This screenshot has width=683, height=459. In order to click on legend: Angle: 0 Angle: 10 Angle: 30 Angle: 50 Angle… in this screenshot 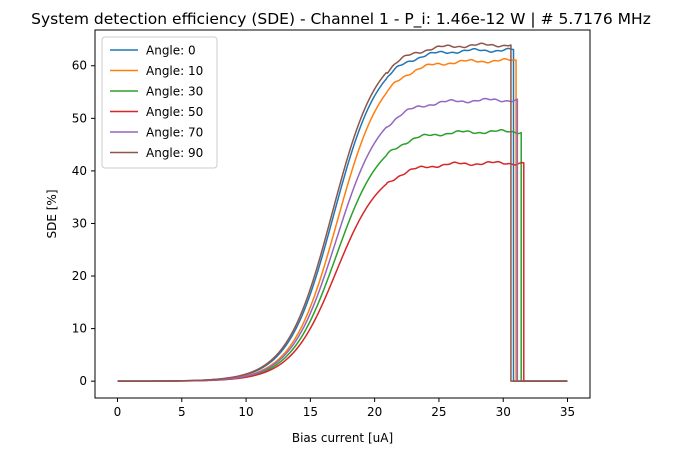, I will do `click(159, 102)`.